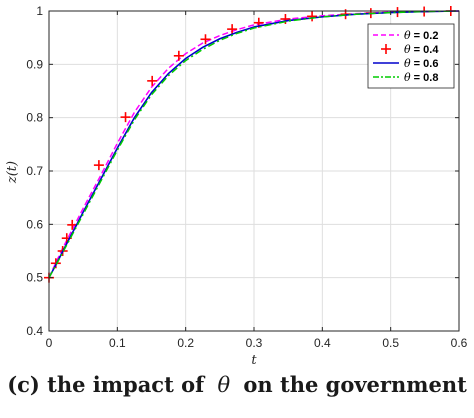  I want to click on caption-label: (c), so click(23, 384).